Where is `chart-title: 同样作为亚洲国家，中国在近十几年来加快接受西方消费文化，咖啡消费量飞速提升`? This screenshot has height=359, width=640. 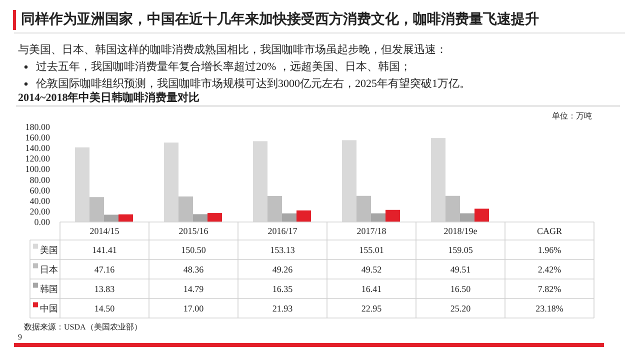
chart-title: 同样作为亚洲国家，中国在近十几年来加快接受西方消费文化，咖啡消费量飞速提升 is located at coordinates (280, 19).